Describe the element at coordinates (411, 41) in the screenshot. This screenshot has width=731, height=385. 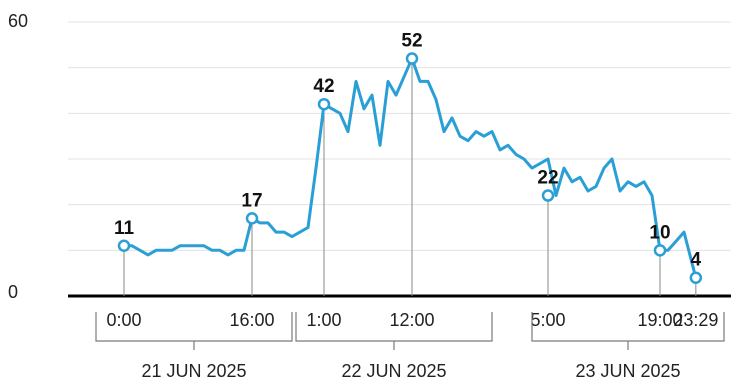
I see `data-label: 52` at that location.